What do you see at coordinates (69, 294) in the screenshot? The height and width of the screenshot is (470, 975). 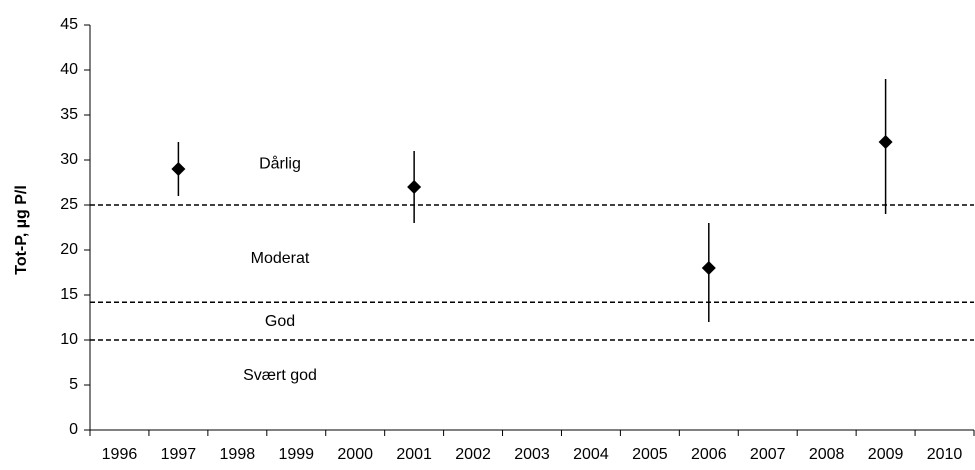 I see `y-tick-label: 15` at bounding box center [69, 294].